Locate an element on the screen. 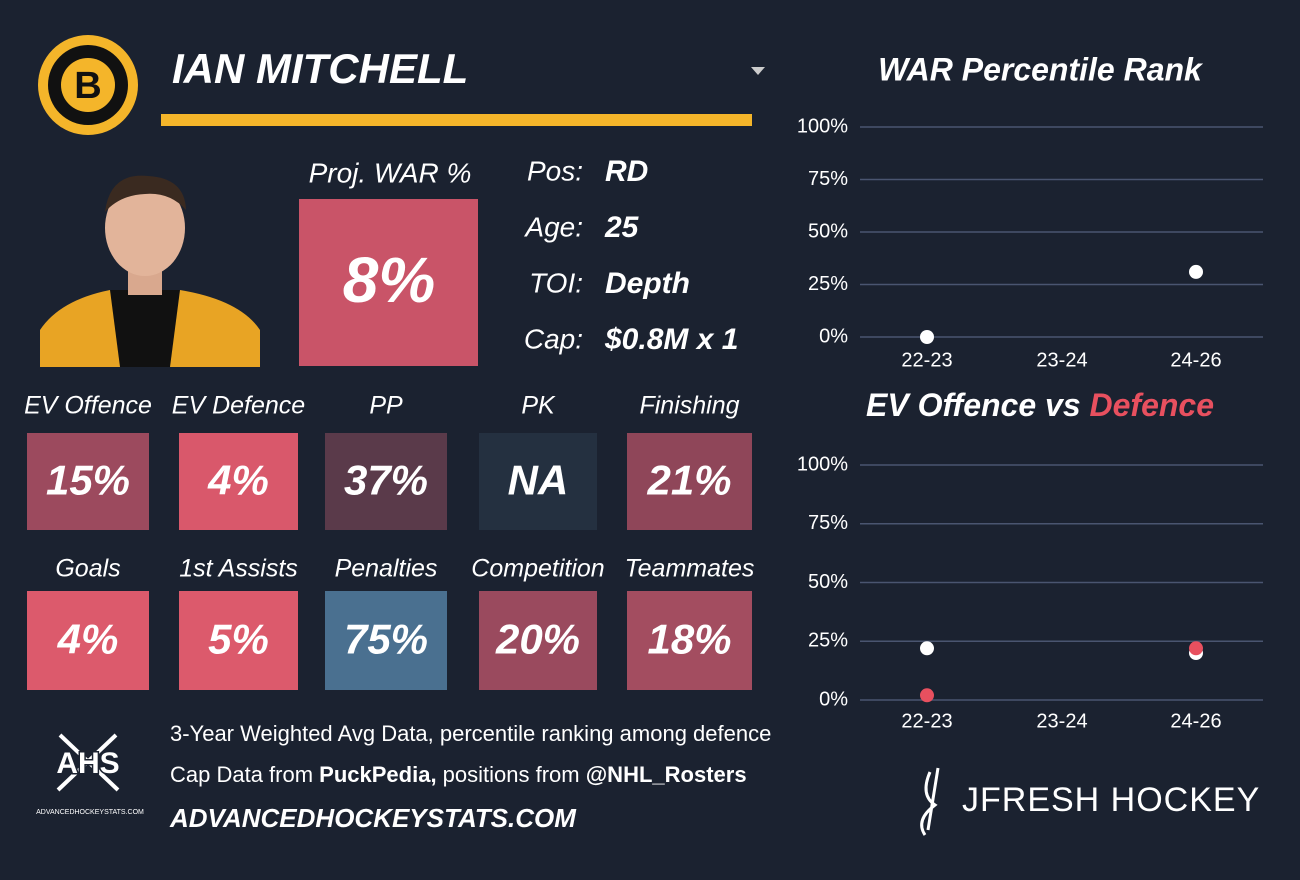  info-label: Pos: is located at coordinates (555, 170).